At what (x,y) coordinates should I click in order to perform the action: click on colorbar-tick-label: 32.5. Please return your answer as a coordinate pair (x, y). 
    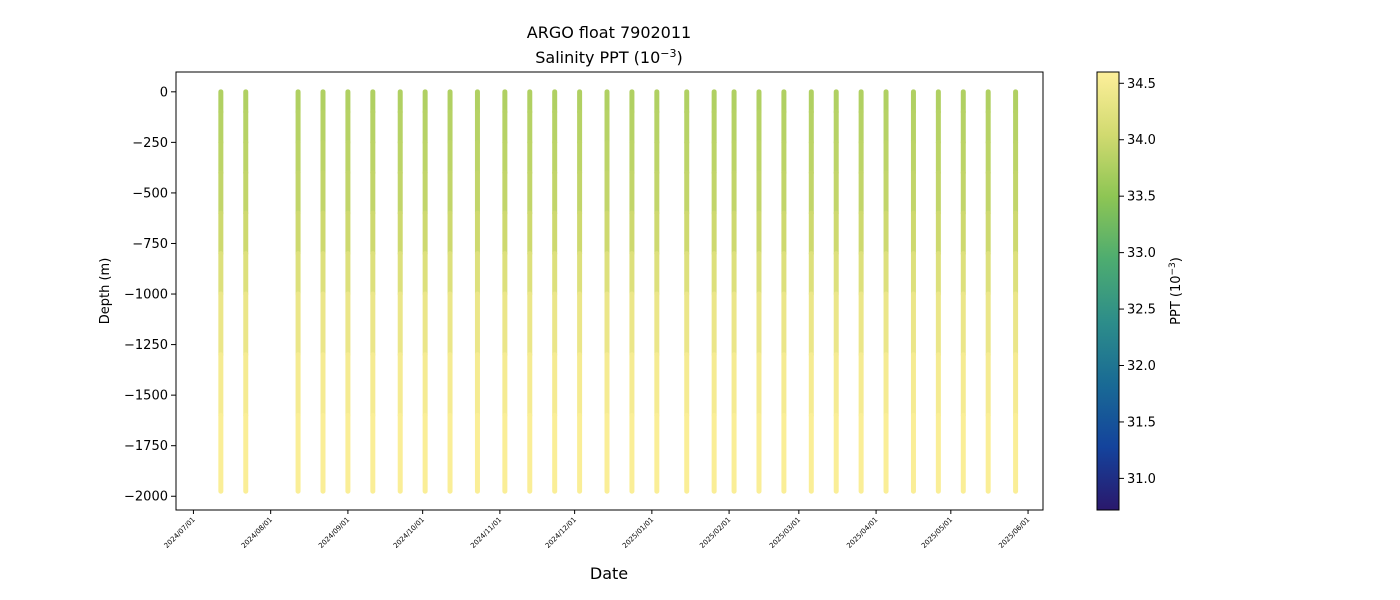
    Looking at the image, I should click on (1141, 310).